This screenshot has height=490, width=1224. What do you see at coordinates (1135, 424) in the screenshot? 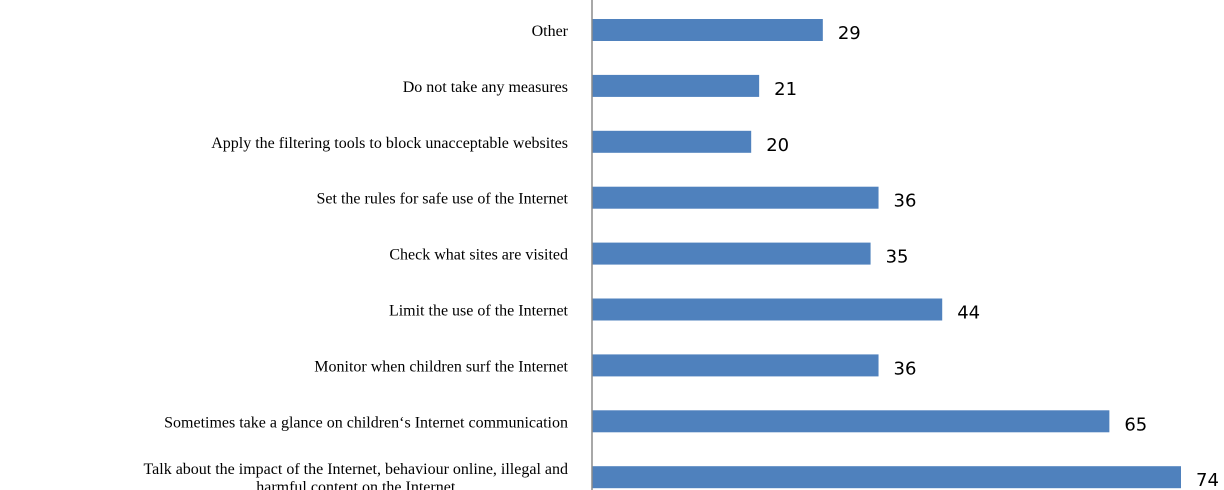
I see `value-label: 65` at bounding box center [1135, 424].